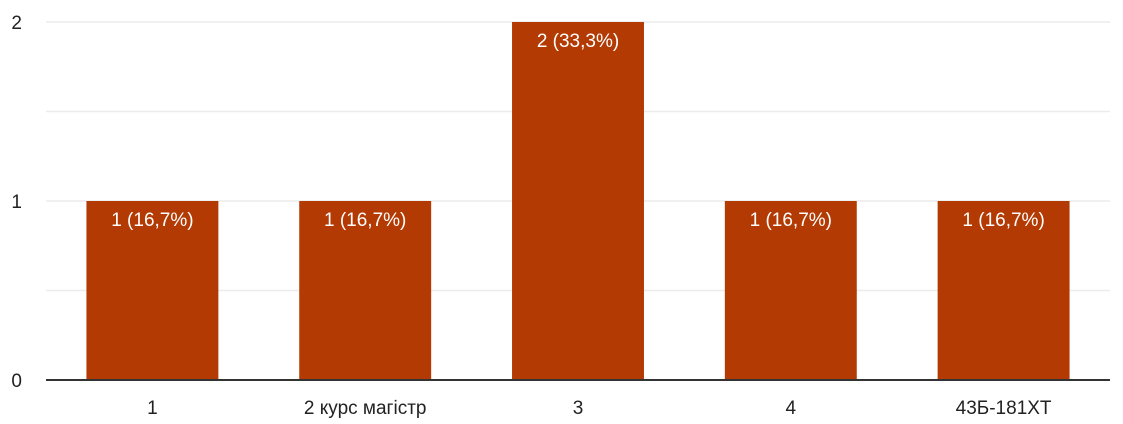 This screenshot has height=424, width=1123. I want to click on x-tick-label: 4, so click(791, 408).